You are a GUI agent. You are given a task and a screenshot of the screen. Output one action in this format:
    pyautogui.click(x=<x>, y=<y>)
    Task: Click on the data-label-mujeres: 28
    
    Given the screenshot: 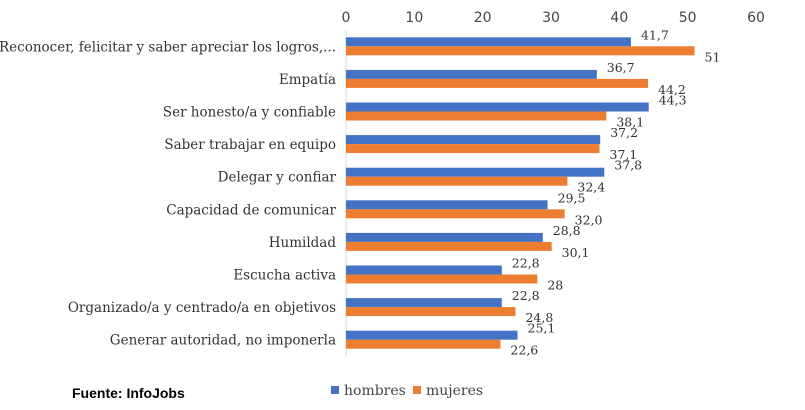 What is the action you would take?
    pyautogui.click(x=555, y=285)
    